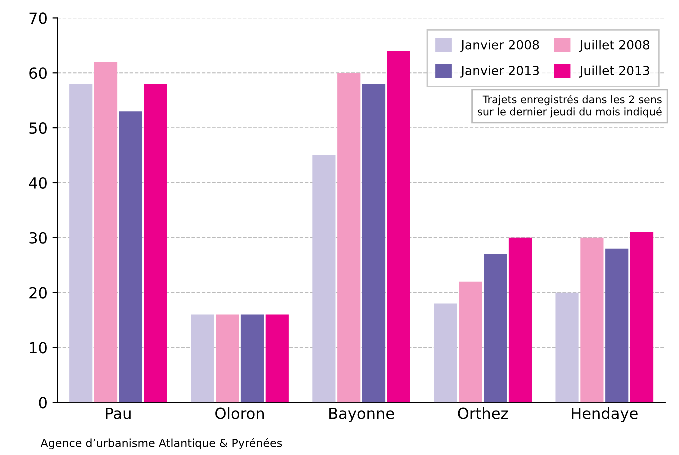 The width and height of the screenshot is (679, 455). I want to click on legend-label: Juillet 2013, so click(614, 72).